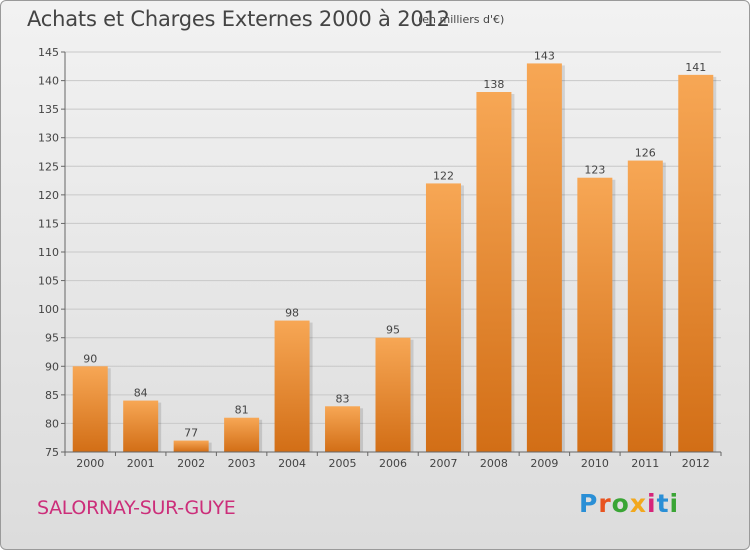  Describe the element at coordinates (48, 309) in the screenshot. I see `y-tick-label: 100` at that location.